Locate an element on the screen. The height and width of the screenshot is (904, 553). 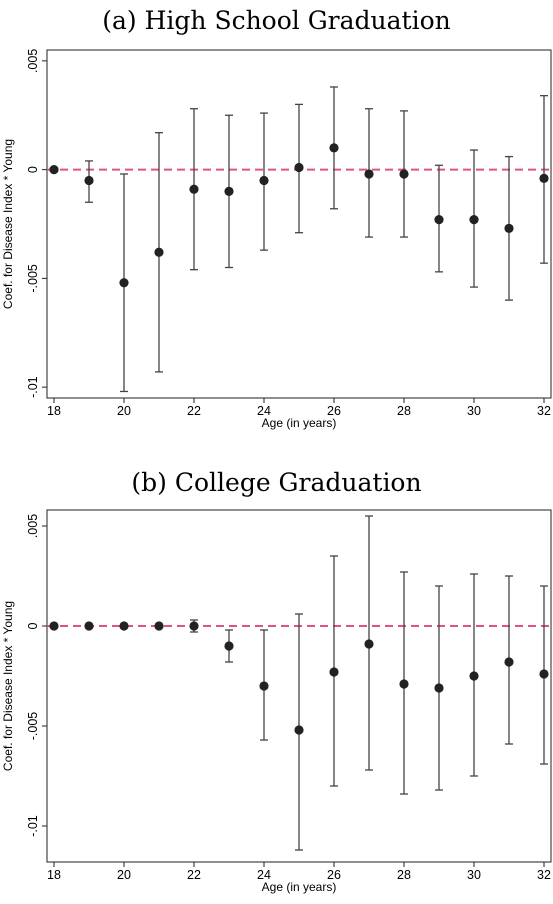
panel-a-title: (a) High School Graduation is located at coordinates (276, 20).